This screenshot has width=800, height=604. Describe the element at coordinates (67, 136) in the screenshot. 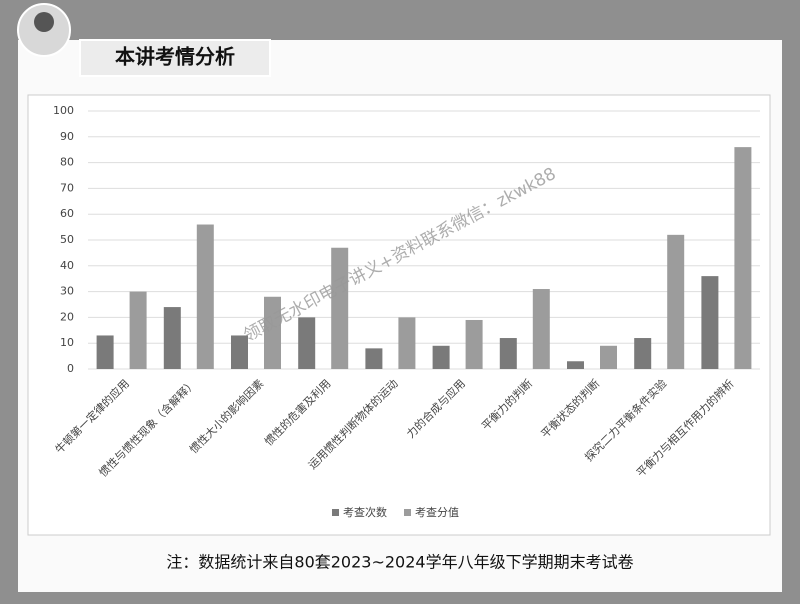

I see `y-tick-label: 90` at that location.